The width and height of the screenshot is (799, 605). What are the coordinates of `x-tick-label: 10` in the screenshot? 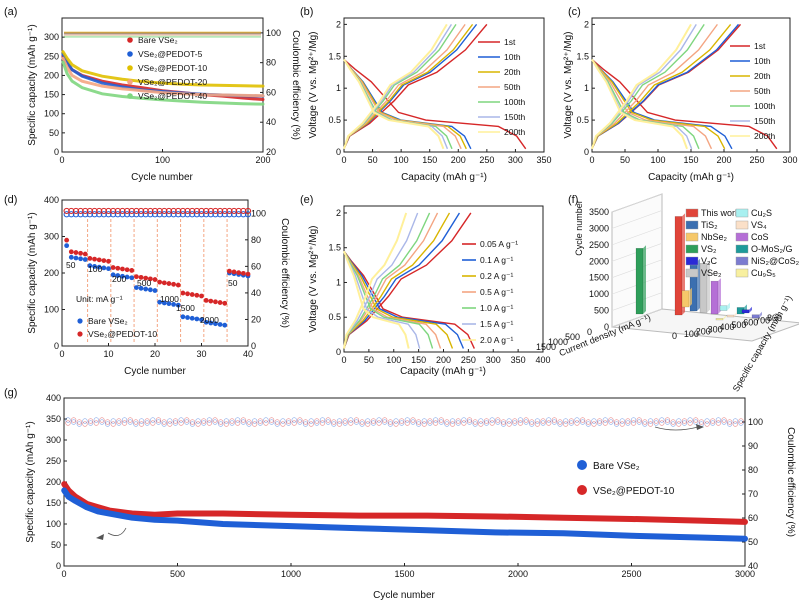 It's located at (108, 354).